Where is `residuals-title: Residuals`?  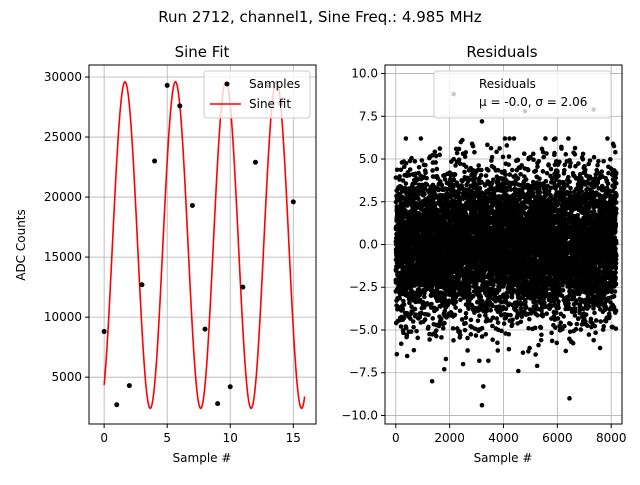
residuals-title: Residuals is located at coordinates (501, 52).